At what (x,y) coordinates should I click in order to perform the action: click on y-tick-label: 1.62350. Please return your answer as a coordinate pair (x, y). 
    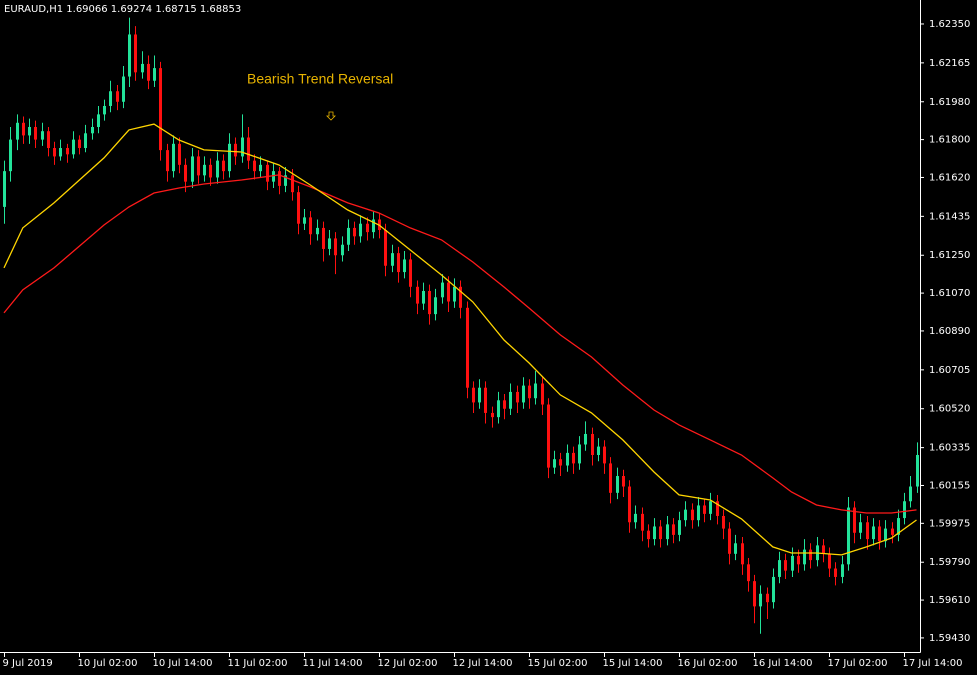
    Looking at the image, I should click on (949, 24).